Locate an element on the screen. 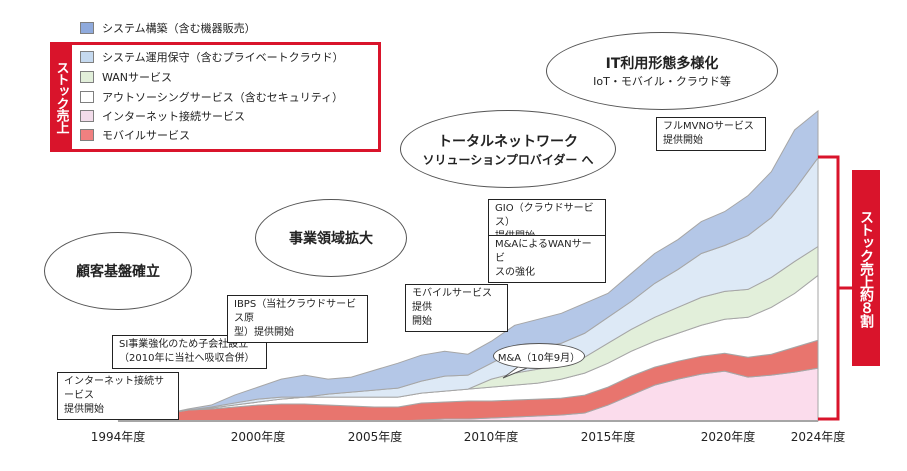  x-tick-label: 2015年度 is located at coordinates (608, 437).